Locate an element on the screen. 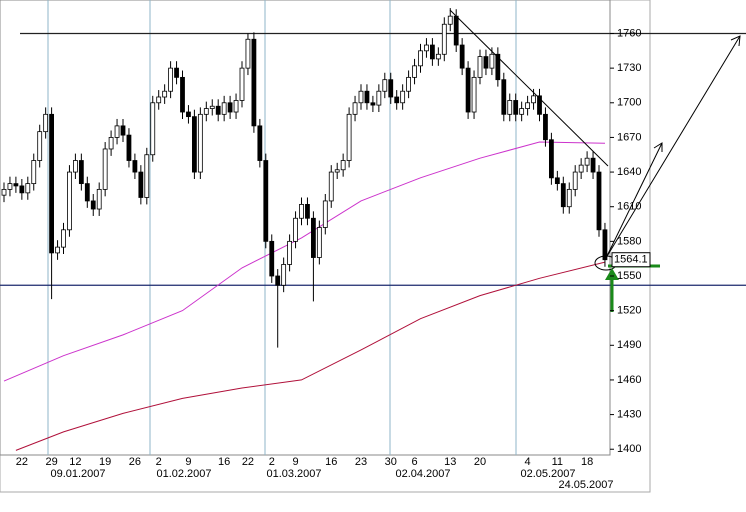 The height and width of the screenshot is (512, 746). last-value-label: 1564.1 is located at coordinates (631, 260).